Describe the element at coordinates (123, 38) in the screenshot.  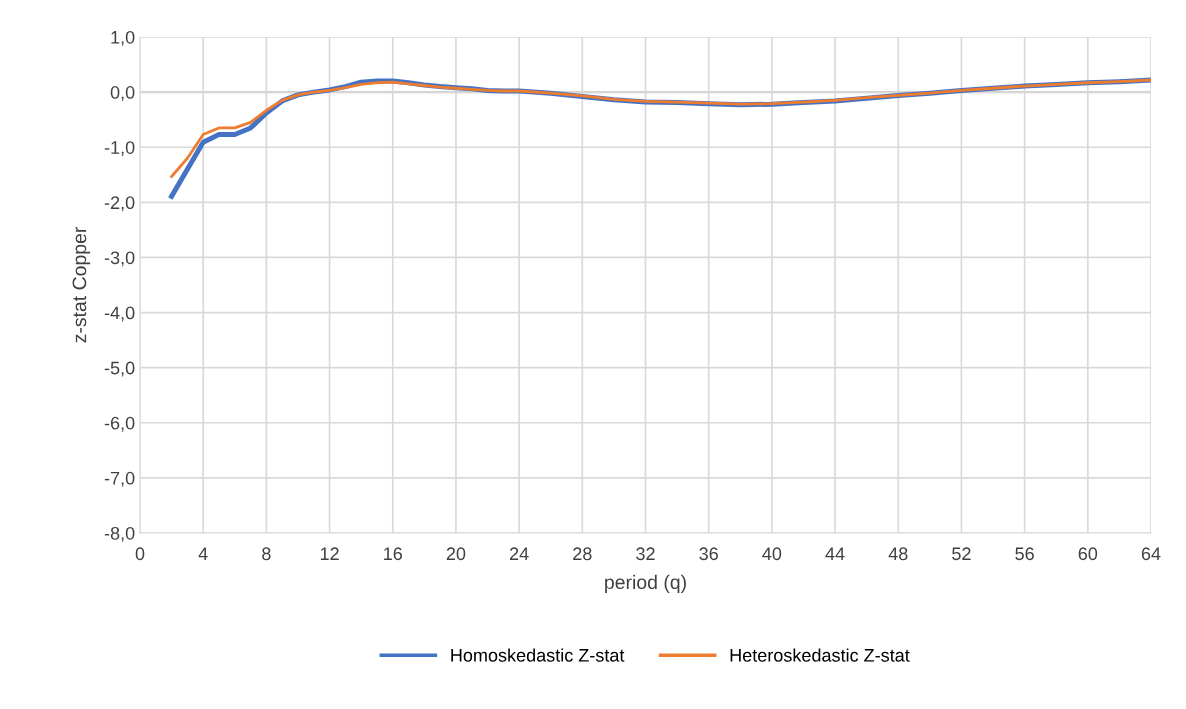
I see `y-tick-label: 1,0` at that location.